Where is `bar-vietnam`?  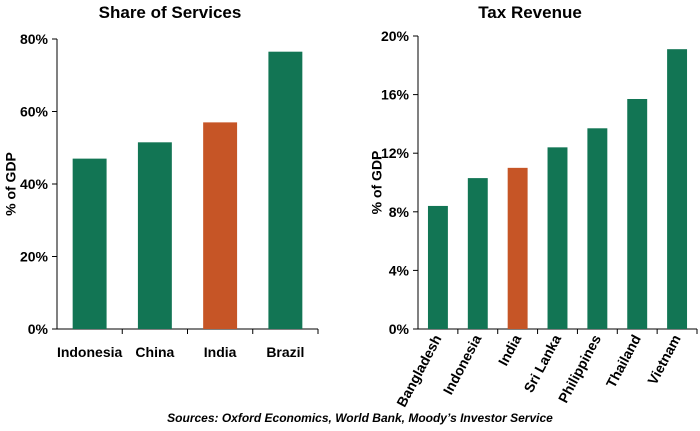 bar-vietnam is located at coordinates (677, 189).